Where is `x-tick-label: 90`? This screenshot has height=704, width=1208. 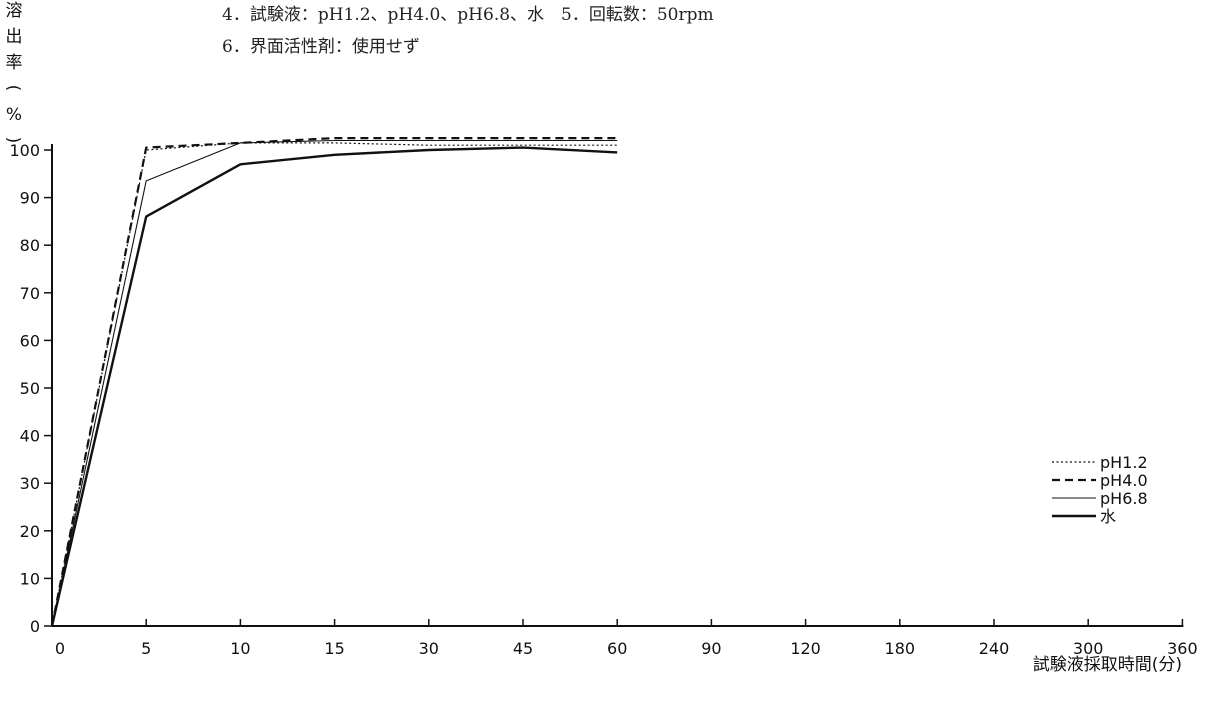
x-tick-label: 90 is located at coordinates (711, 648).